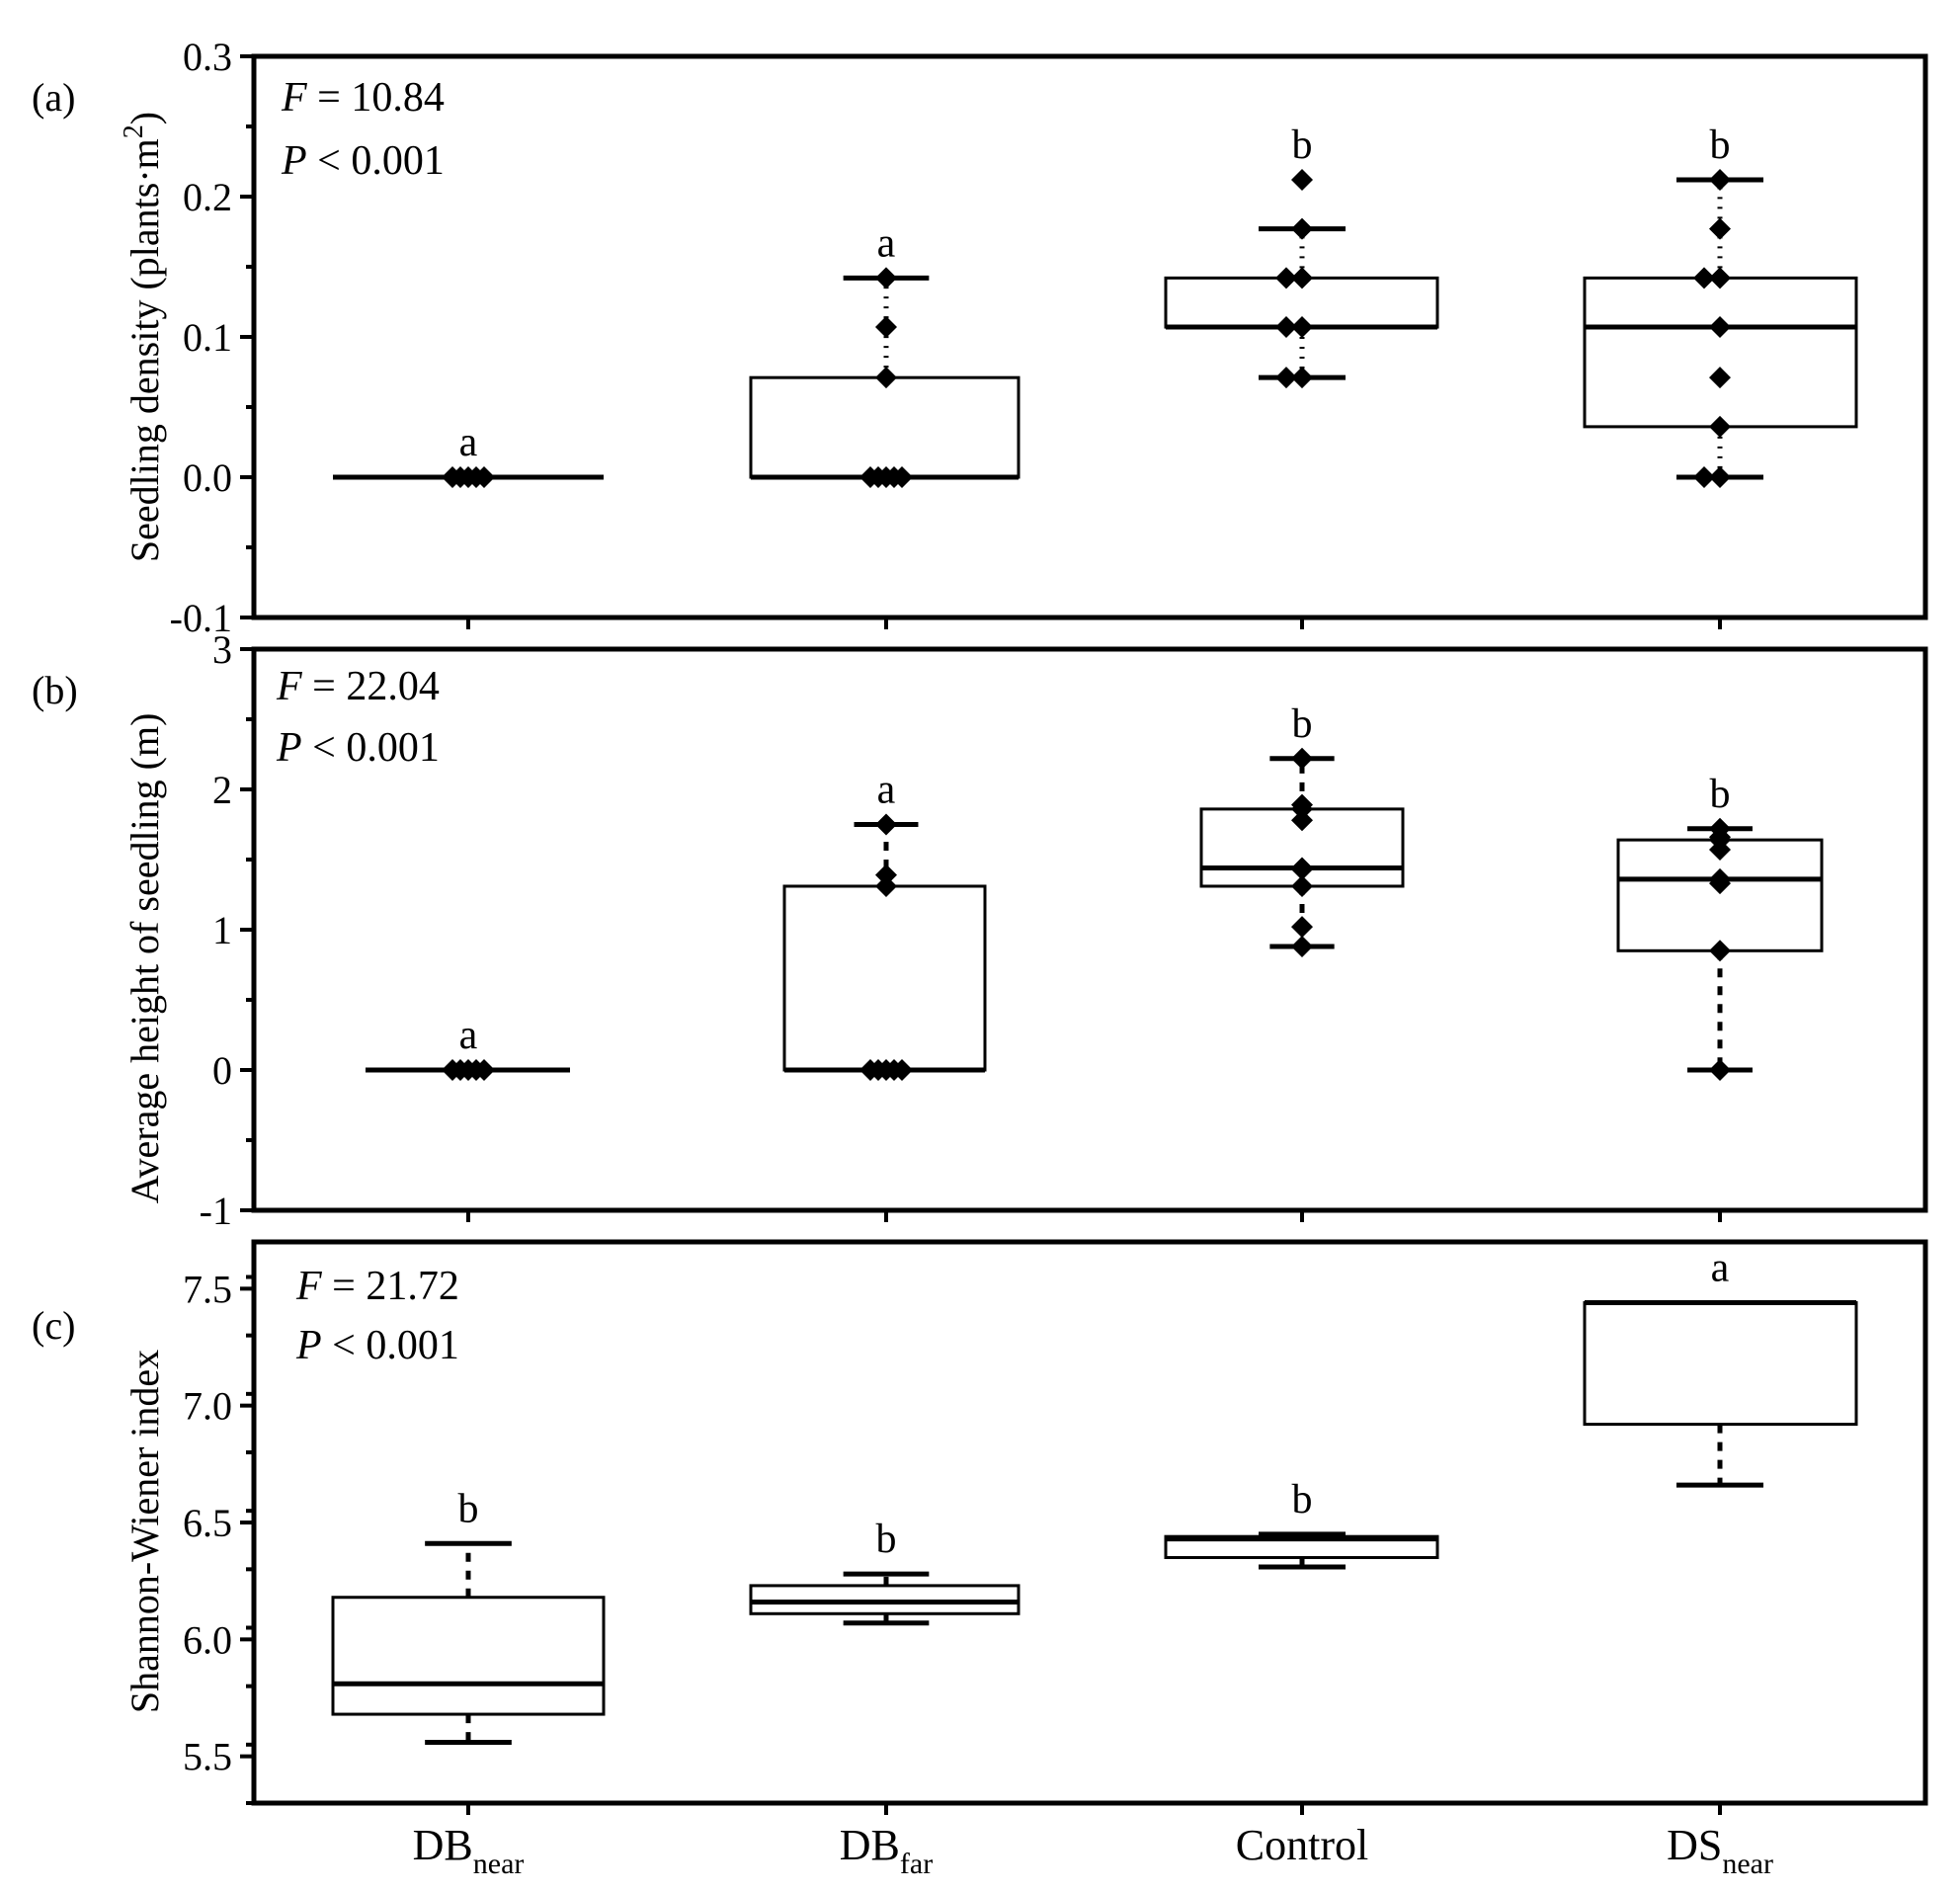 This screenshot has height=1893, width=1960. Describe the element at coordinates (207, 1639) in the screenshot. I see `panel-c-ytick-label-1: 6.0` at that location.